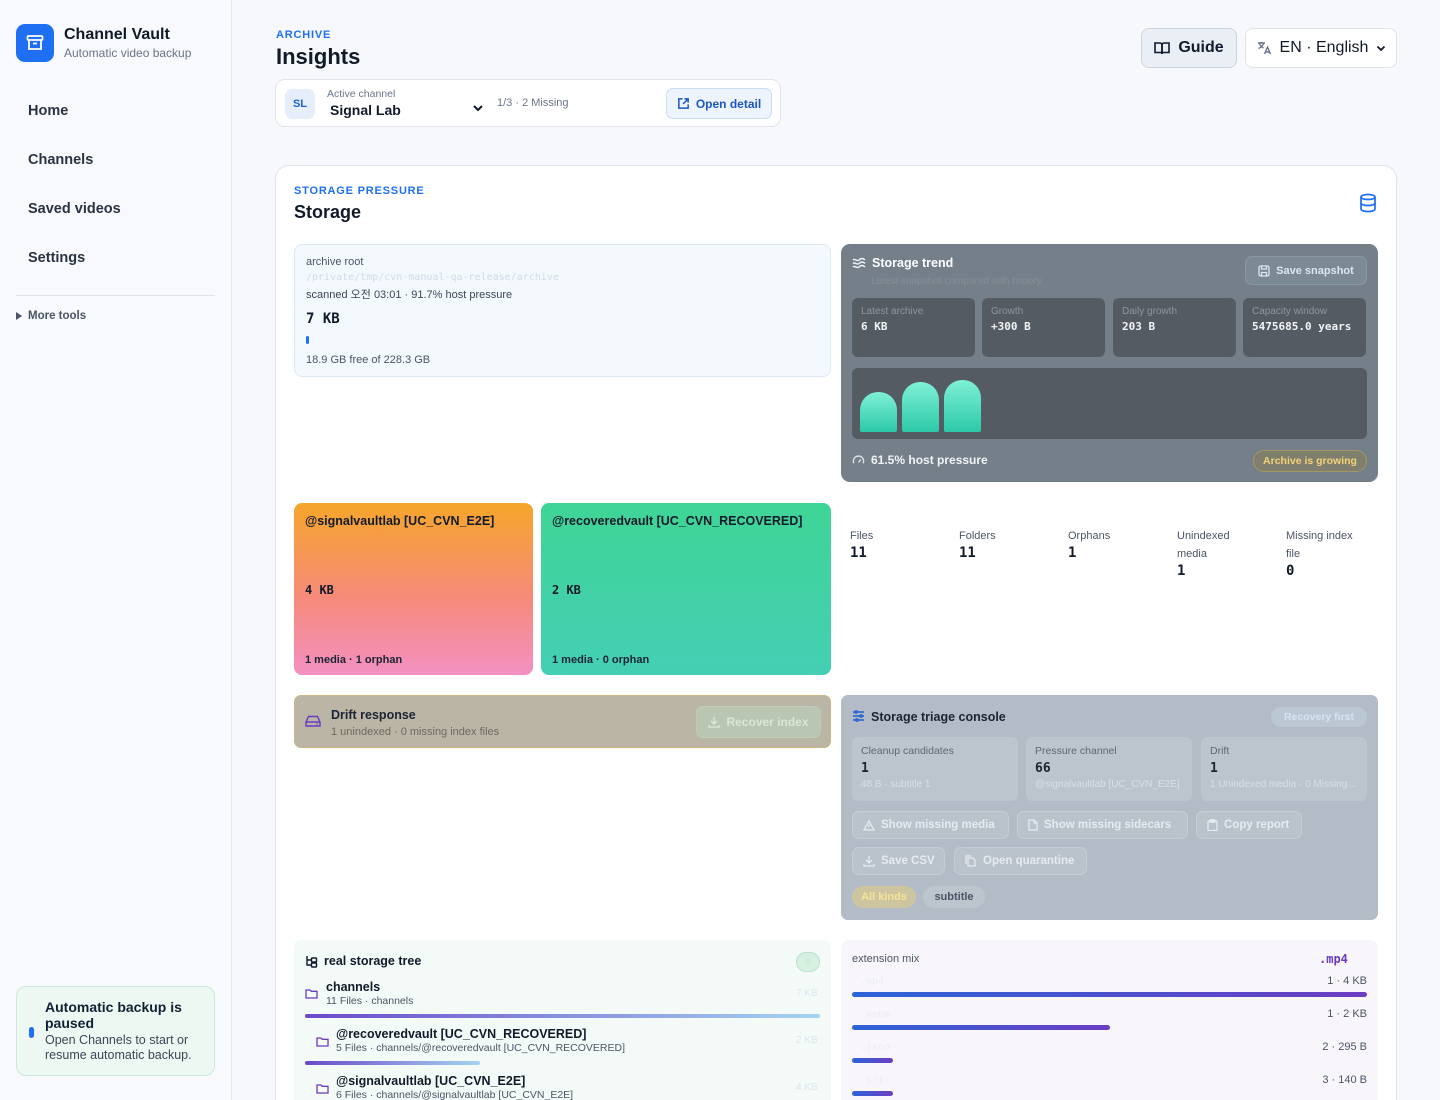  What do you see at coordinates (935, 769) in the screenshot?
I see `triage-card-cleanup: Cleanup candidates 1 48 B · subtitle 1` at bounding box center [935, 769].